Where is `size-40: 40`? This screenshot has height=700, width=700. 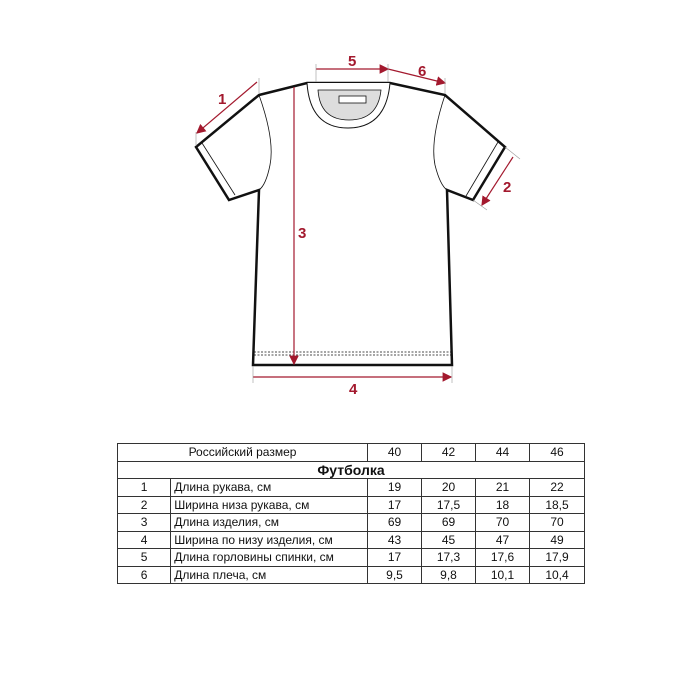
size-40: 40 is located at coordinates (394, 452).